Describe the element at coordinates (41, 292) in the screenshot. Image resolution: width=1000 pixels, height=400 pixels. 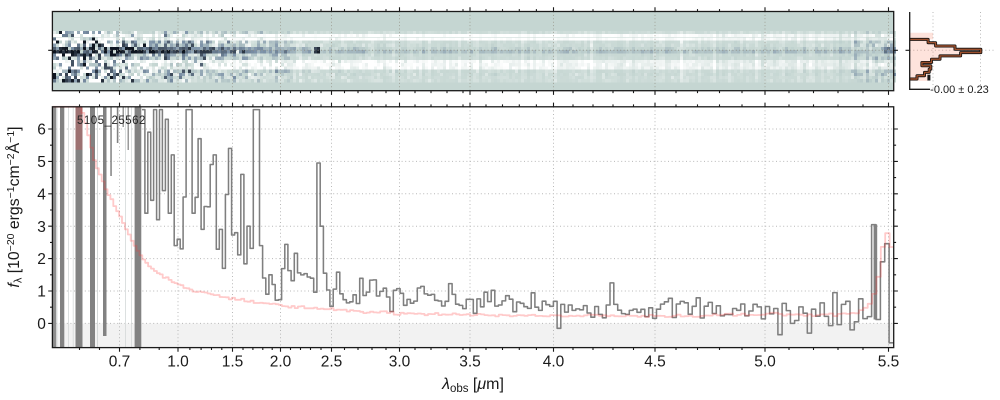
I see `svg-text: 1` at that location.